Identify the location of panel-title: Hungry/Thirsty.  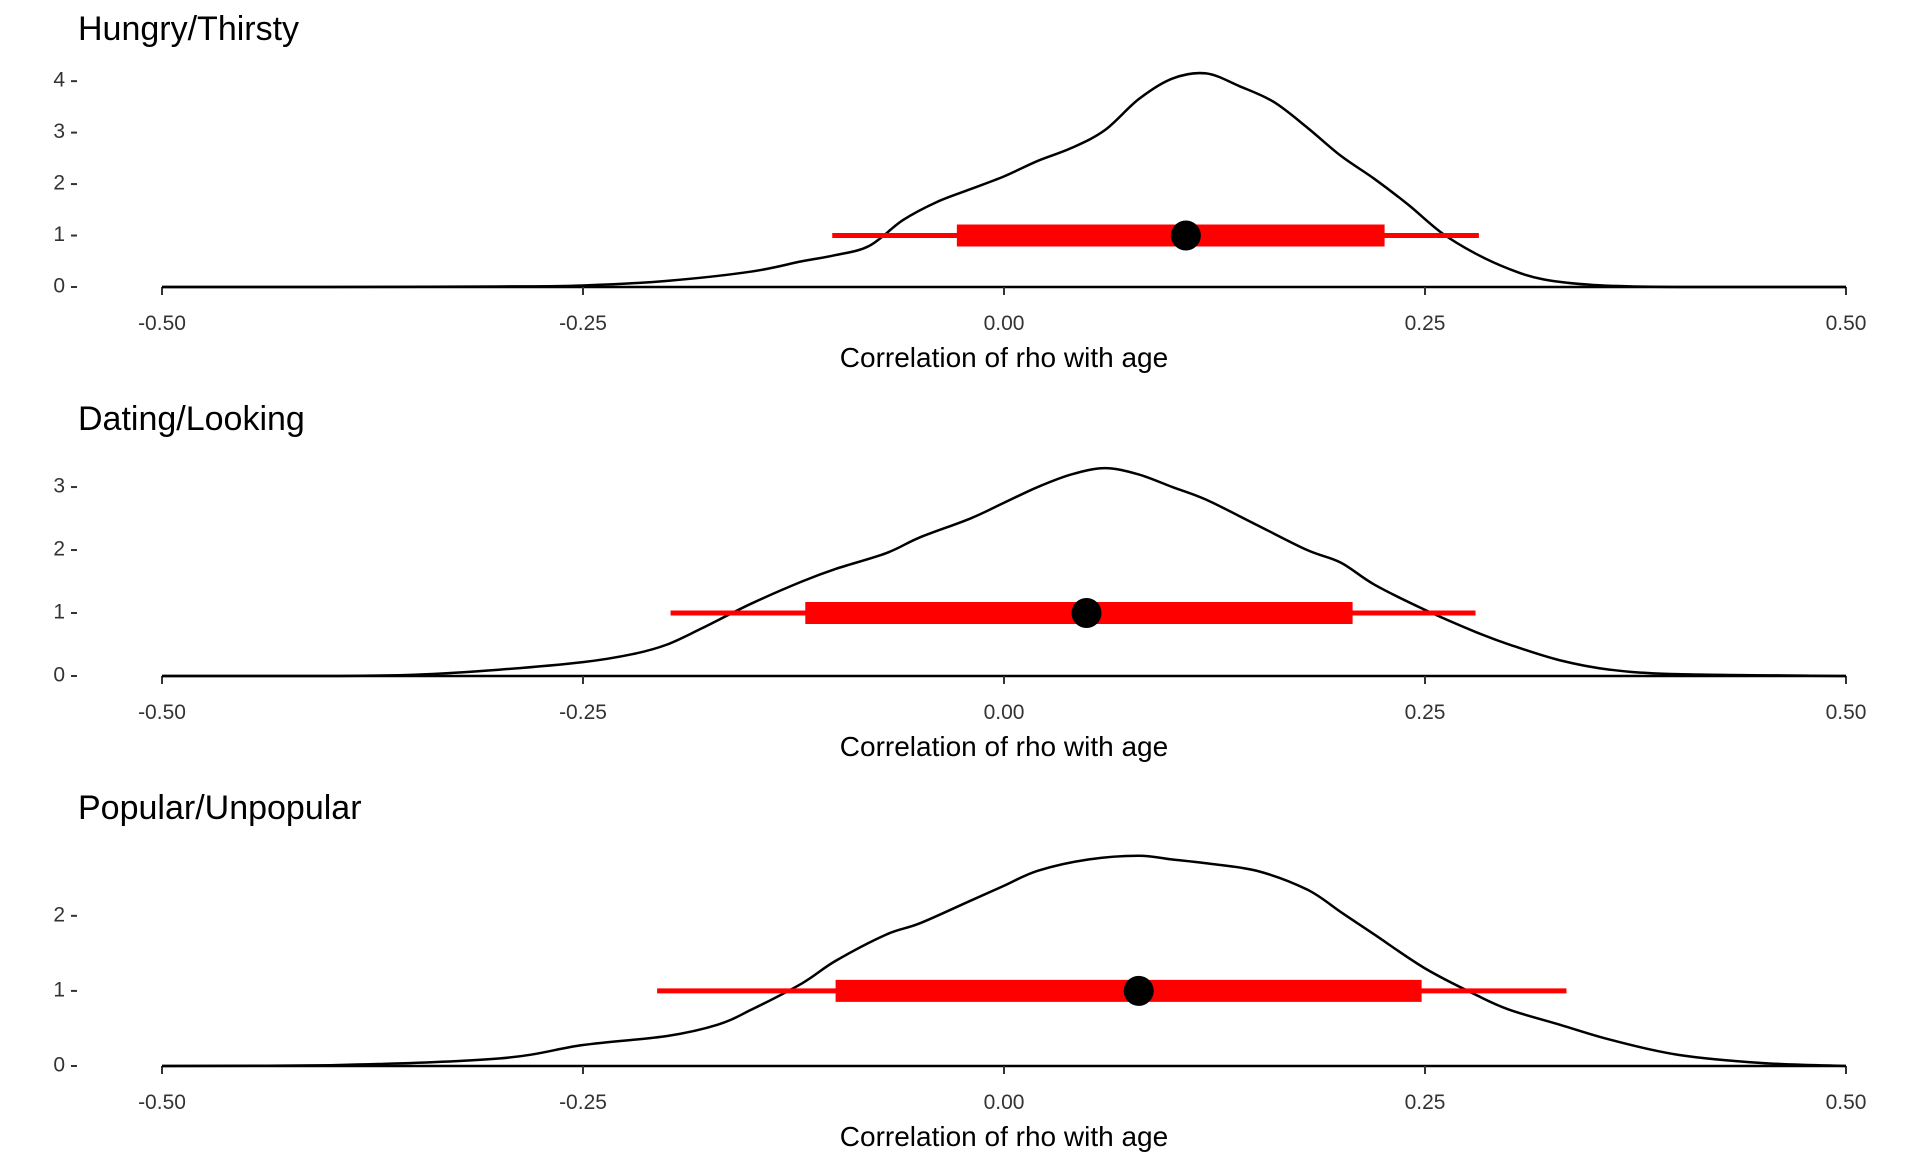
(188, 29).